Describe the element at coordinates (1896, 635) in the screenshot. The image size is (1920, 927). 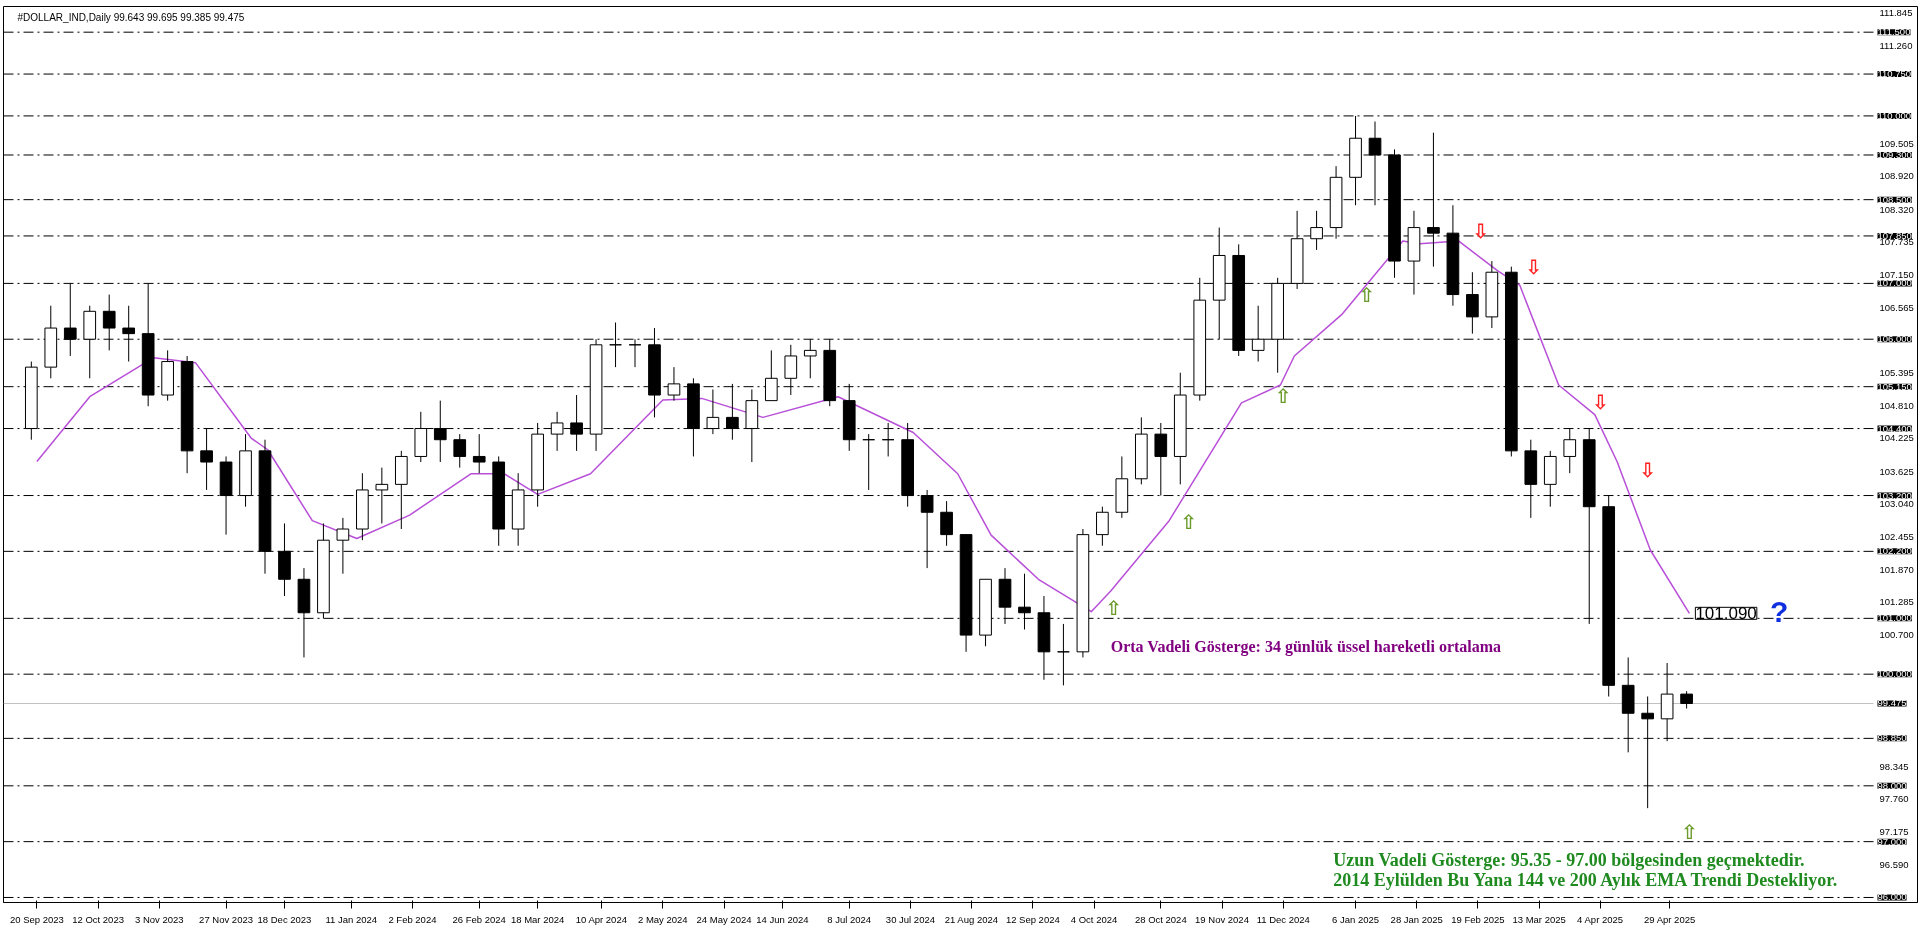
I see `y-tick-label: 100.700` at that location.